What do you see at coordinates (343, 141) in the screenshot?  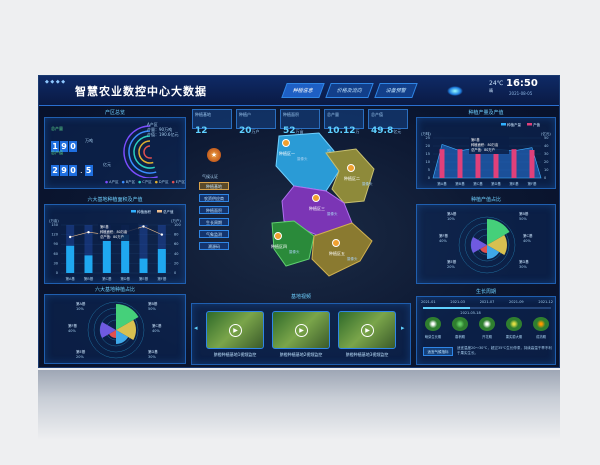 I see `stat-unit: 万吨` at bounding box center [343, 141].